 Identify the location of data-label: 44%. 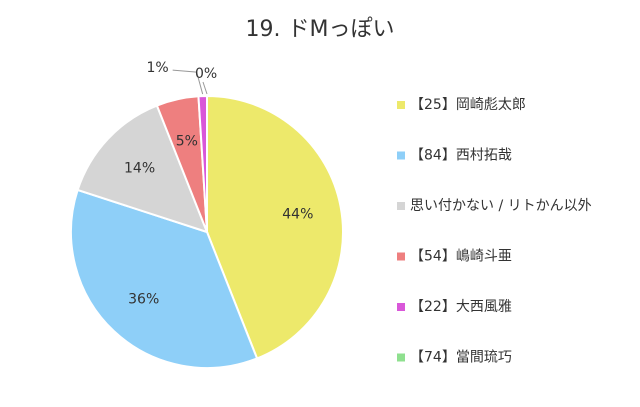
(297, 215).